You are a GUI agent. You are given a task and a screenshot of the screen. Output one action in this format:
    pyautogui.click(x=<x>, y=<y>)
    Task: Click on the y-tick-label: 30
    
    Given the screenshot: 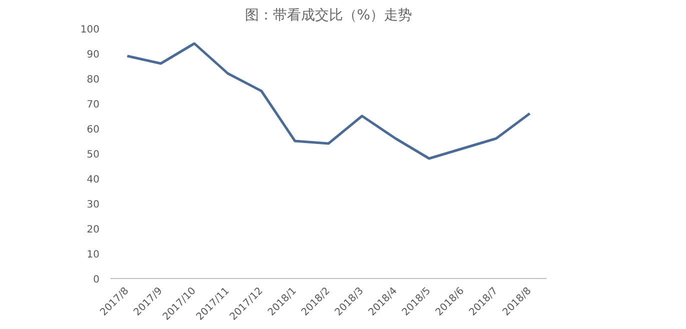 What is the action you would take?
    pyautogui.click(x=93, y=205)
    